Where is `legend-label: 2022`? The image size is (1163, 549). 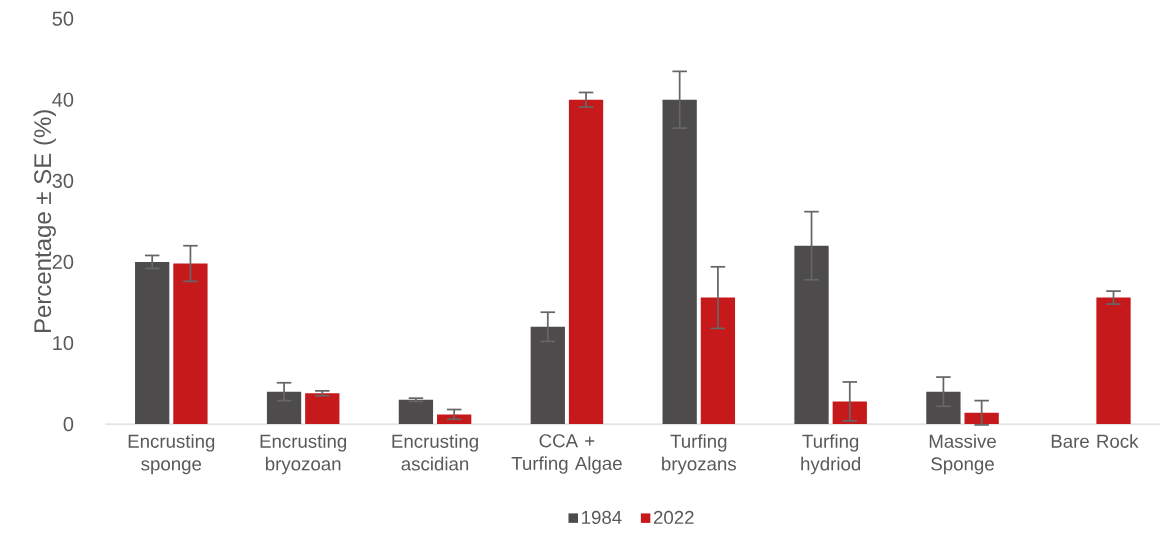 legend-label: 2022 is located at coordinates (673, 517).